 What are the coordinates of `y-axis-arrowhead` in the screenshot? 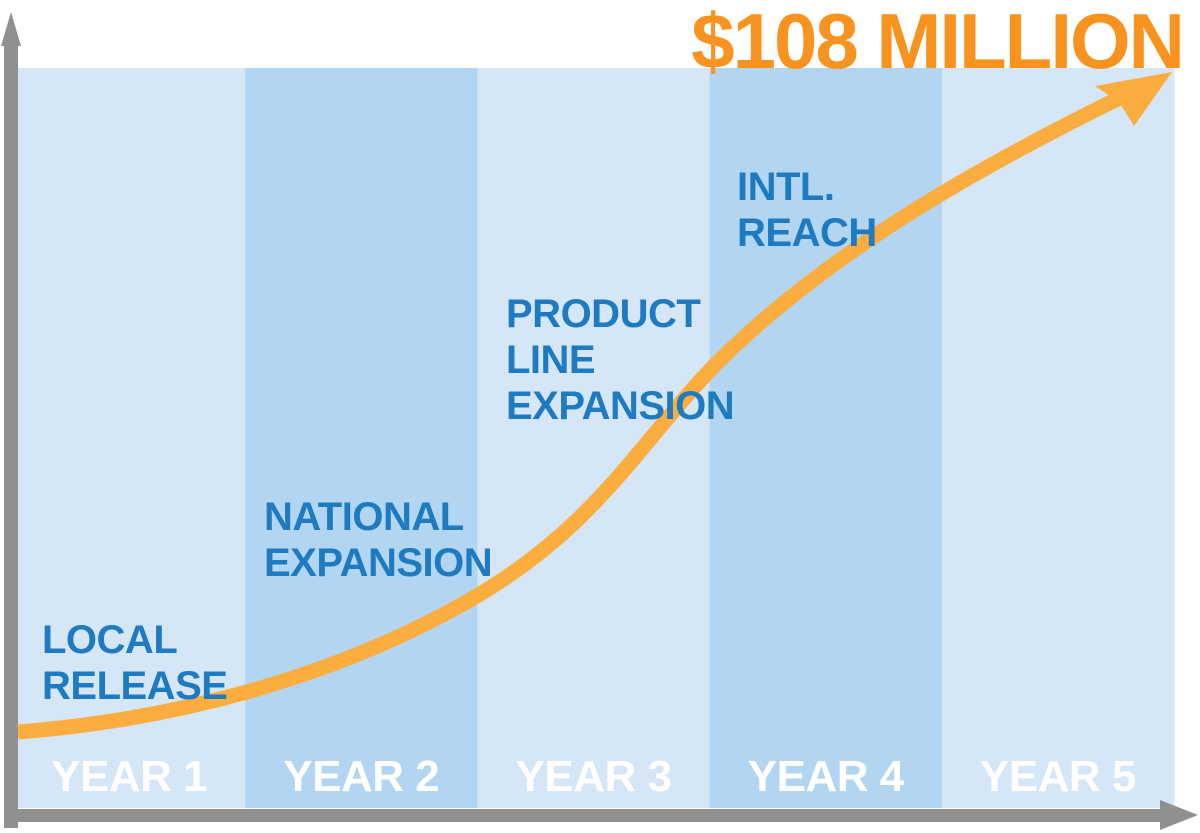 It's located at (11, 29).